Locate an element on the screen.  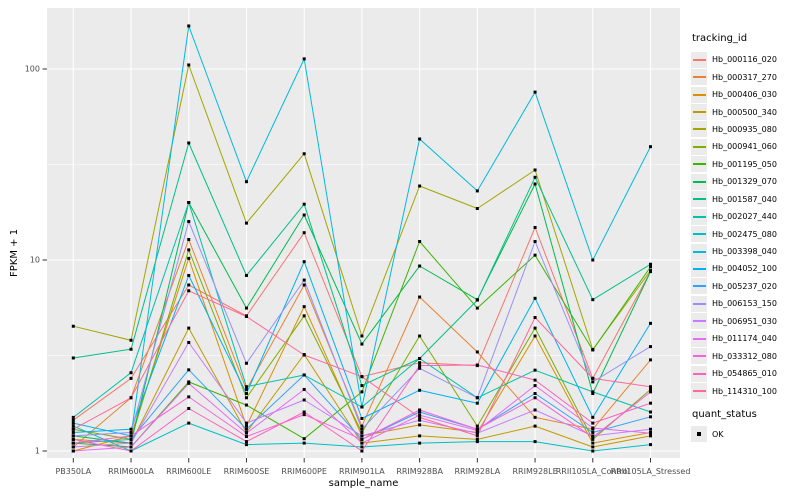
y-tick-label: 100 is located at coordinates (32, 69).